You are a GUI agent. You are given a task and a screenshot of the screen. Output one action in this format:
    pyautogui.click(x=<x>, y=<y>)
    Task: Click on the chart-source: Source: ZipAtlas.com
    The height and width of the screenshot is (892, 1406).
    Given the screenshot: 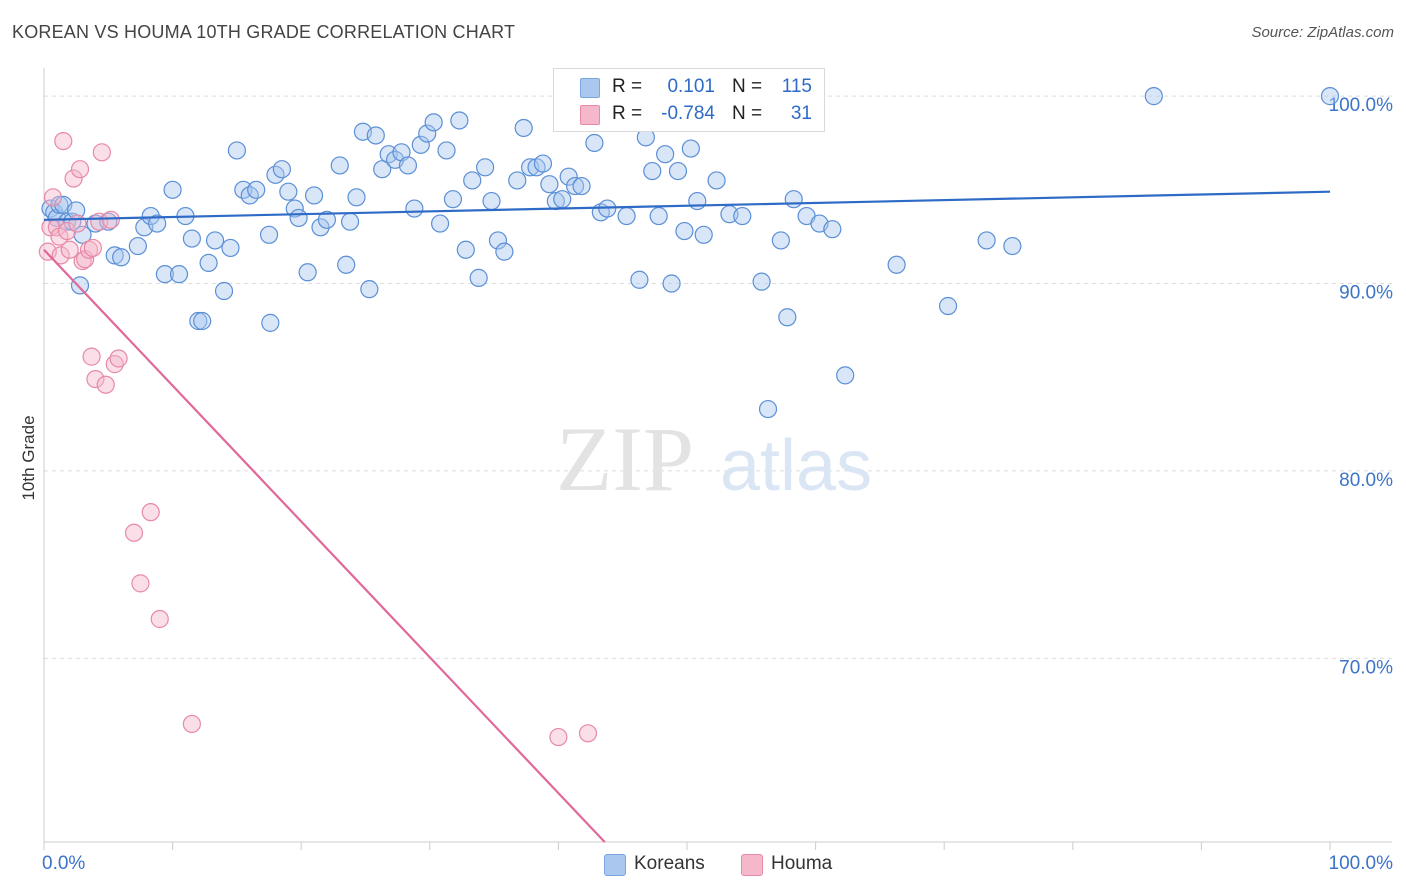 What is the action you would take?
    pyautogui.click(x=1322, y=32)
    